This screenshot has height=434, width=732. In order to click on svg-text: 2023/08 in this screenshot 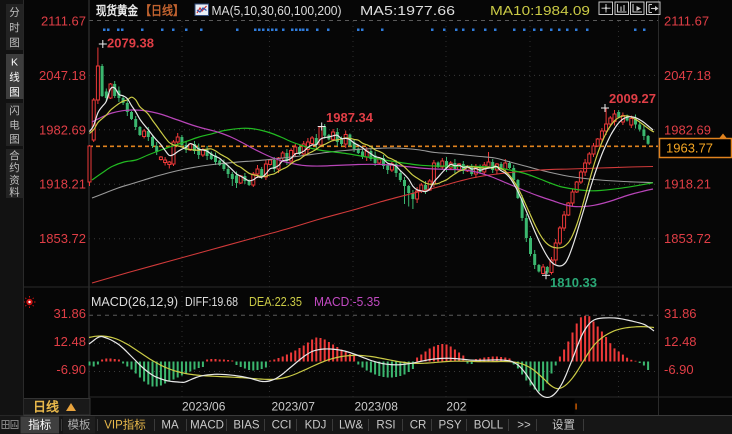, I will do `click(377, 407)`.